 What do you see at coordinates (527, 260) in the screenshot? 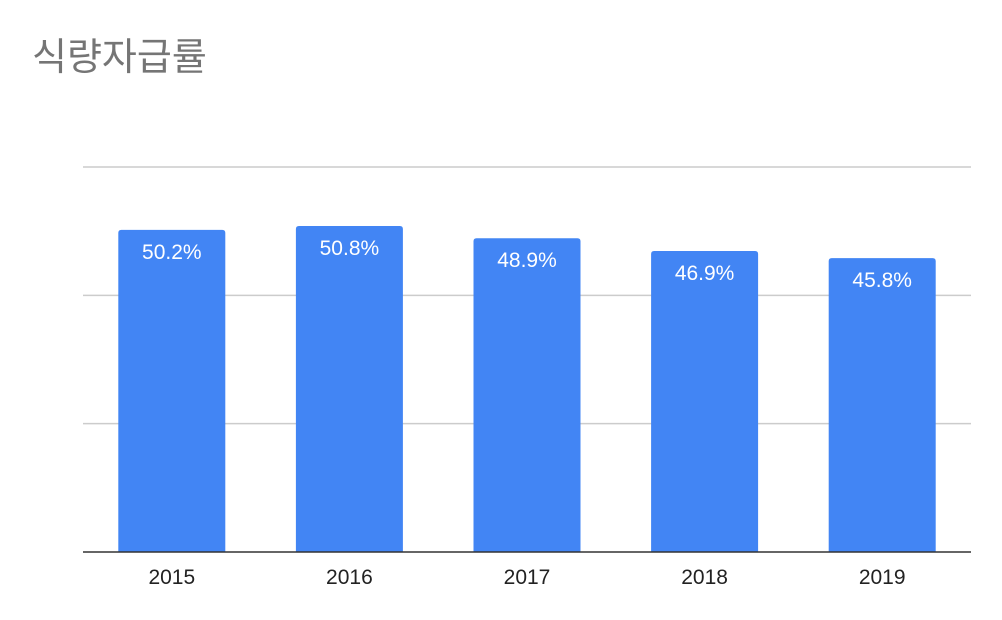
I see `data-label-2017: 48.9%` at bounding box center [527, 260].